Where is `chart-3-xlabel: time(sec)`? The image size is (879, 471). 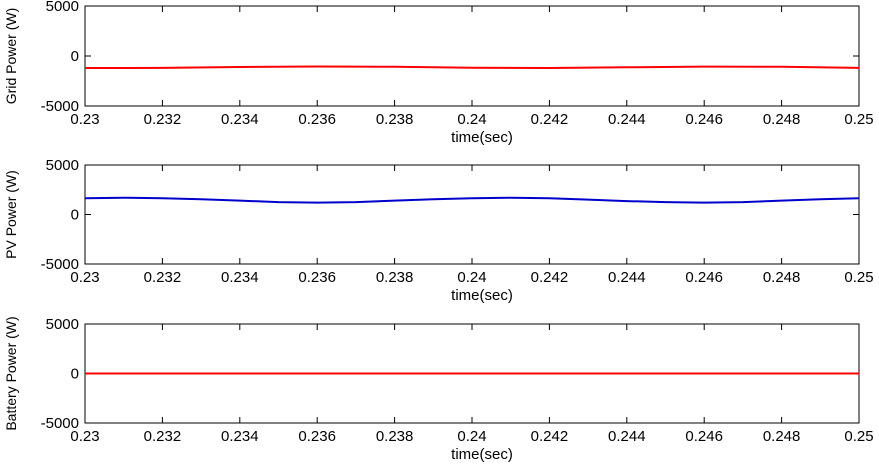 chart-3-xlabel: time(sec) is located at coordinates (482, 454).